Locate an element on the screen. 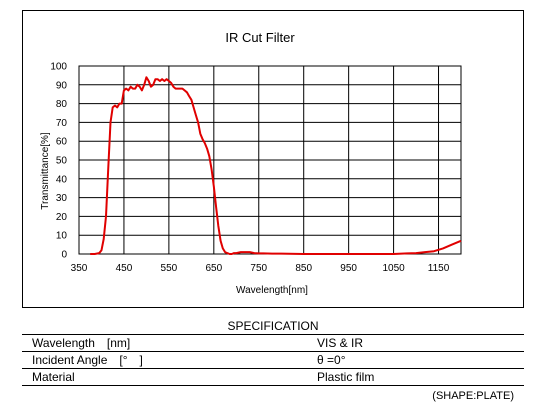 Image resolution: width=552 pixels, height=413 pixels. x-tick-label: 350 is located at coordinates (79, 268).